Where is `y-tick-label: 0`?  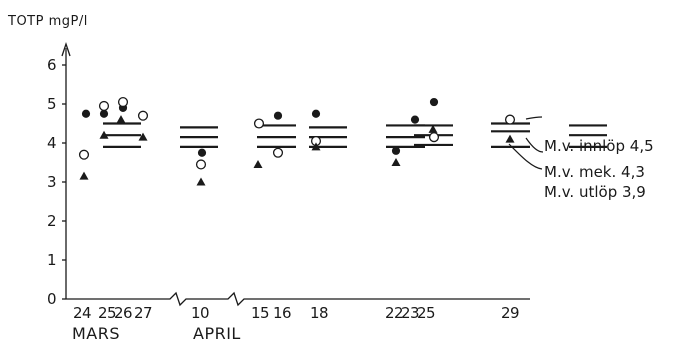
y-tick-label: 0 is located at coordinates (52, 299).